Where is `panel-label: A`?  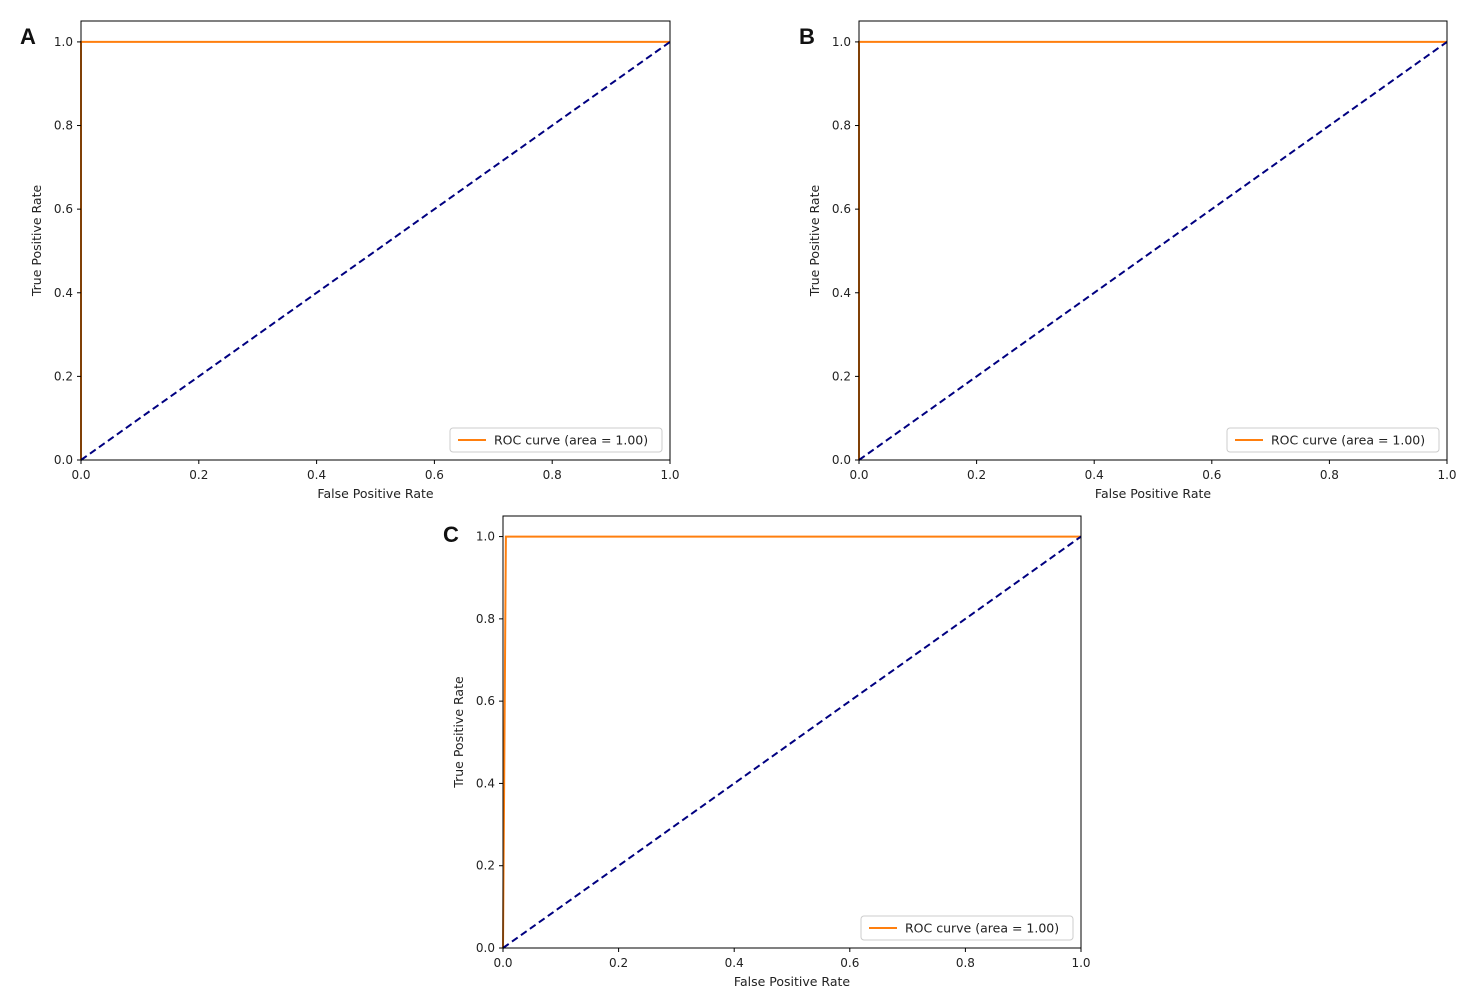 panel-label: A is located at coordinates (28, 36).